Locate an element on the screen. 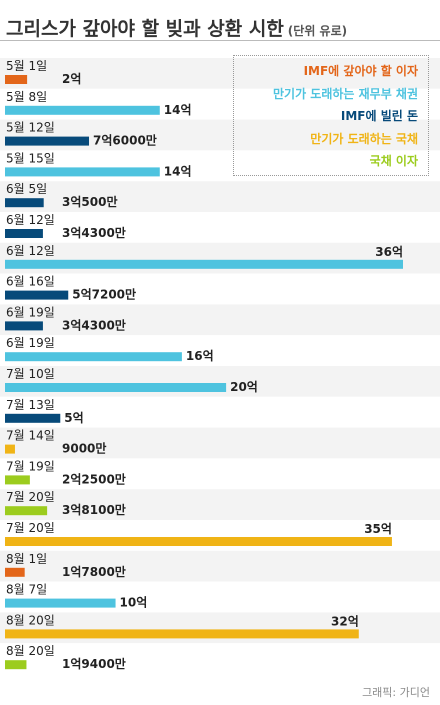  bar-row: 7월 14일 9000만 is located at coordinates (220, 443).